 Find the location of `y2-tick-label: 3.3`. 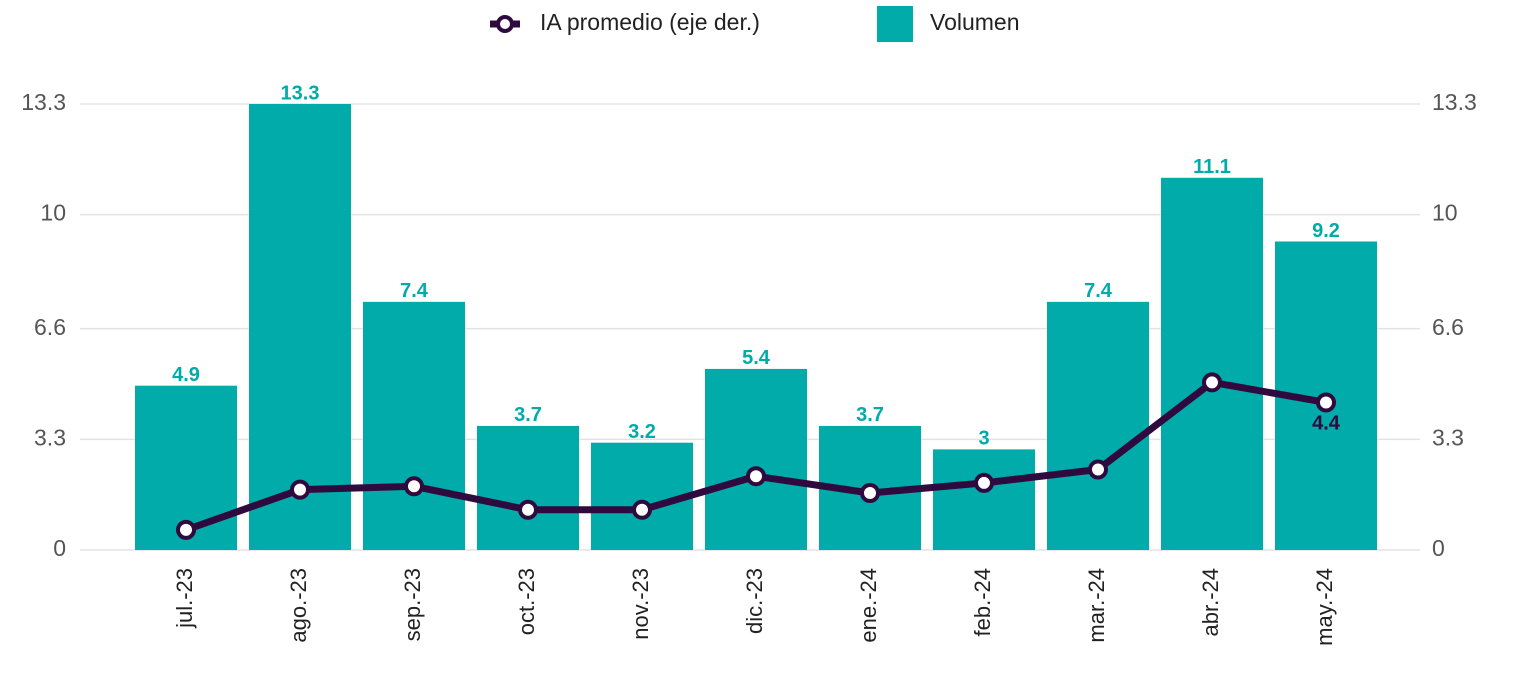

y2-tick-label: 3.3 is located at coordinates (1448, 437).